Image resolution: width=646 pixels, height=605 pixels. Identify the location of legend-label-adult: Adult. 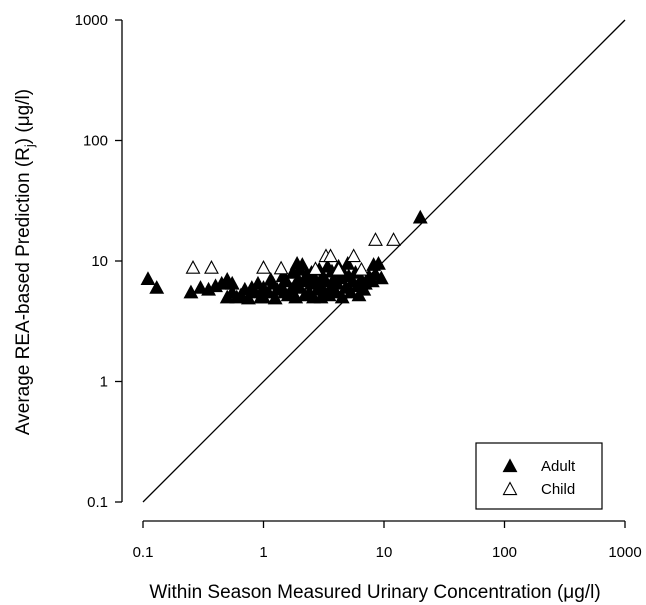
(558, 466).